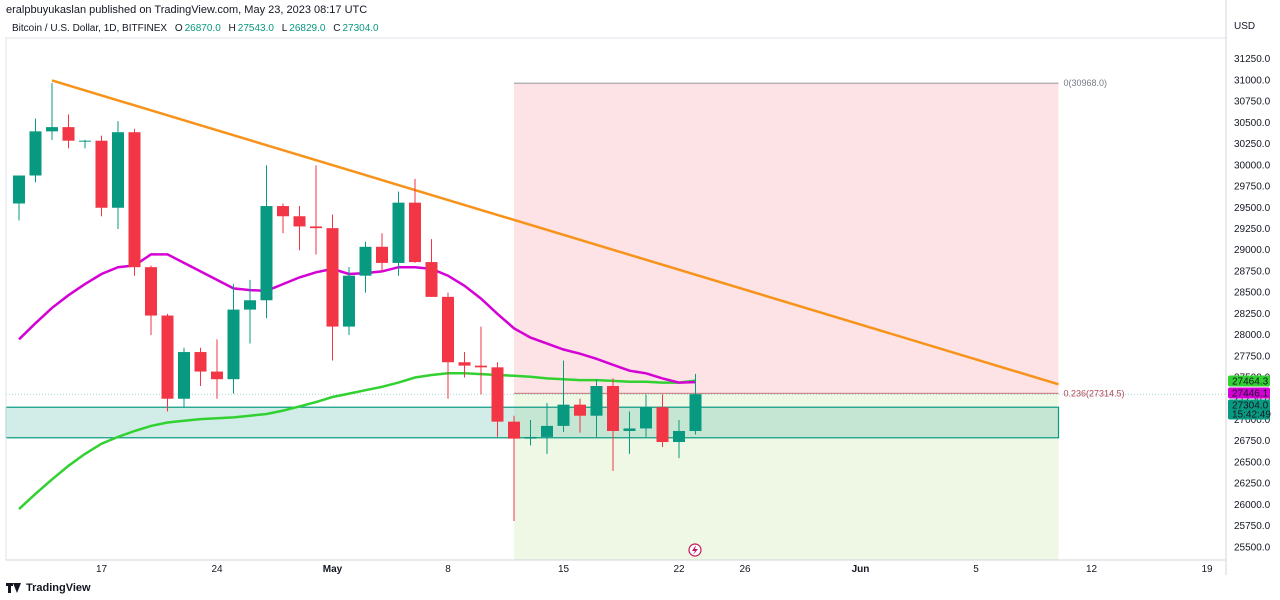 This screenshot has width=1280, height=600. I want to click on open-value: 26870.0, so click(202, 28).